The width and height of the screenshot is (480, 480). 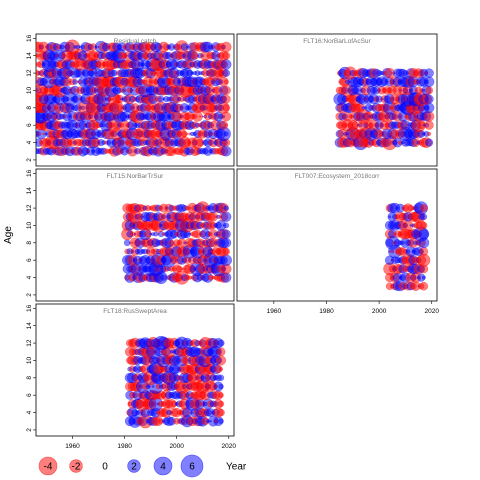 I want to click on panel-title: FLT007:Ecosystem_2018corr, so click(x=338, y=176).